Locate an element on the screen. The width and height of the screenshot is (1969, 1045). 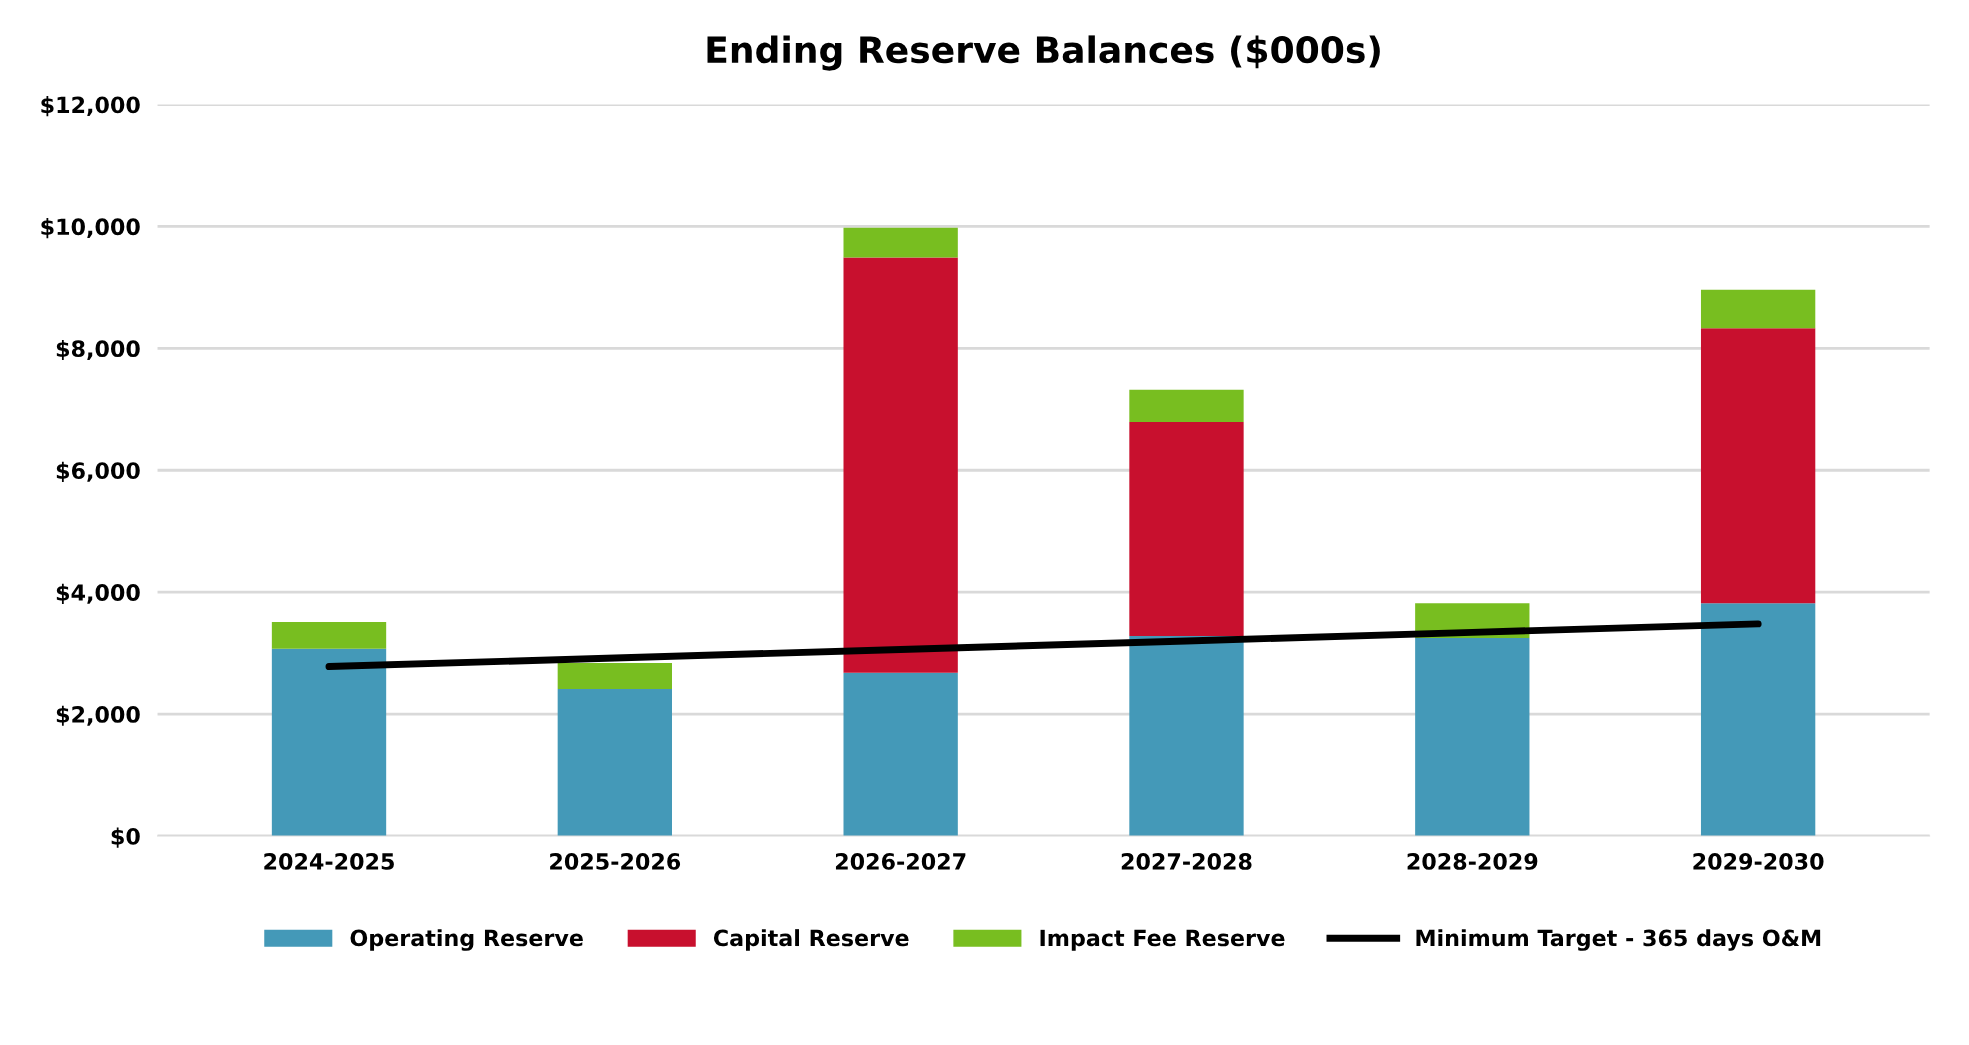
x-tick-label: 2025-2026 is located at coordinates (615, 861).